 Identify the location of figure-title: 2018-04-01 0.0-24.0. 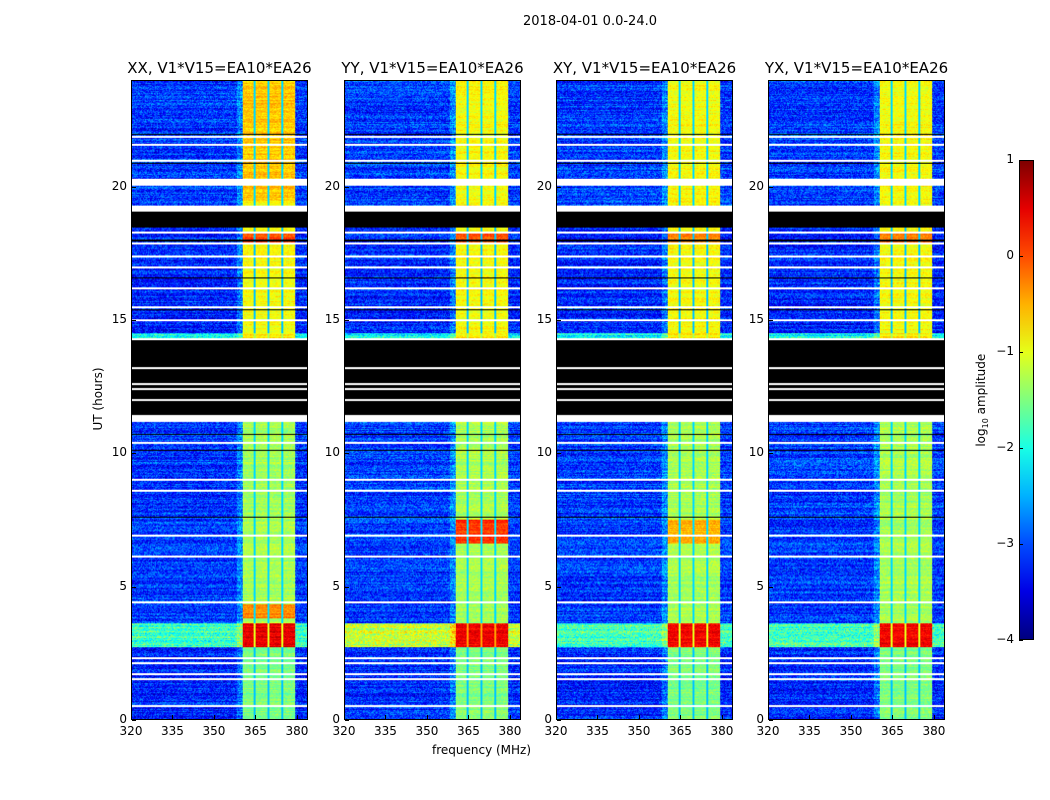
(590, 21).